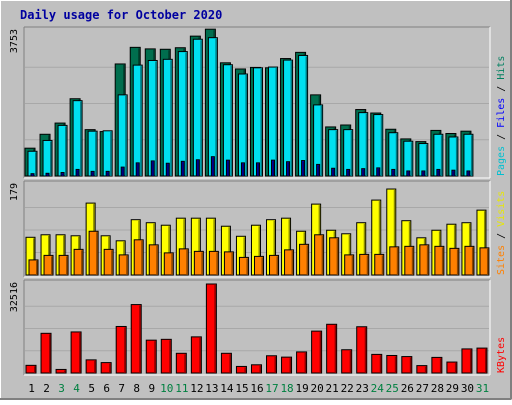  I want to click on x-tick-label: 12, so click(196, 388).